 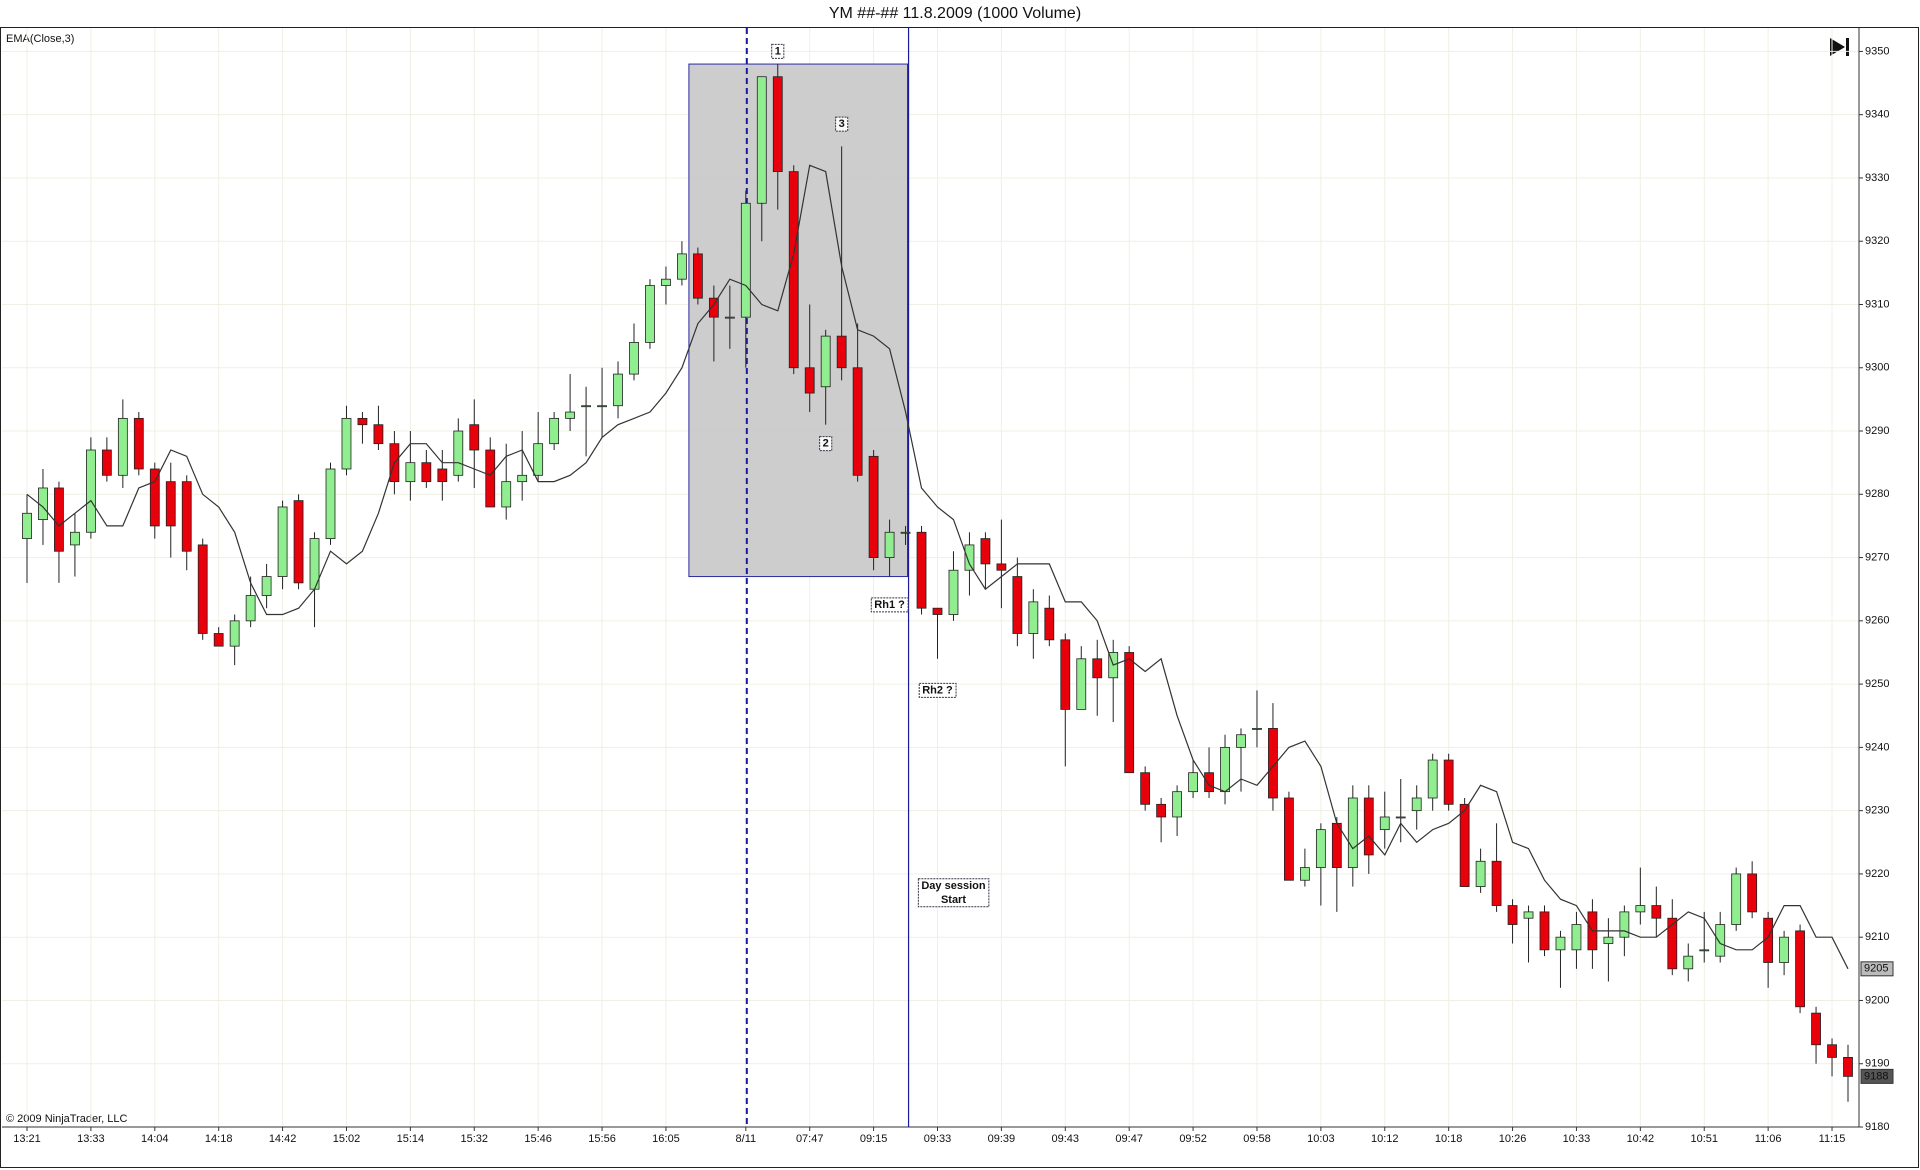 I want to click on annotation: 2, so click(x=826, y=444).